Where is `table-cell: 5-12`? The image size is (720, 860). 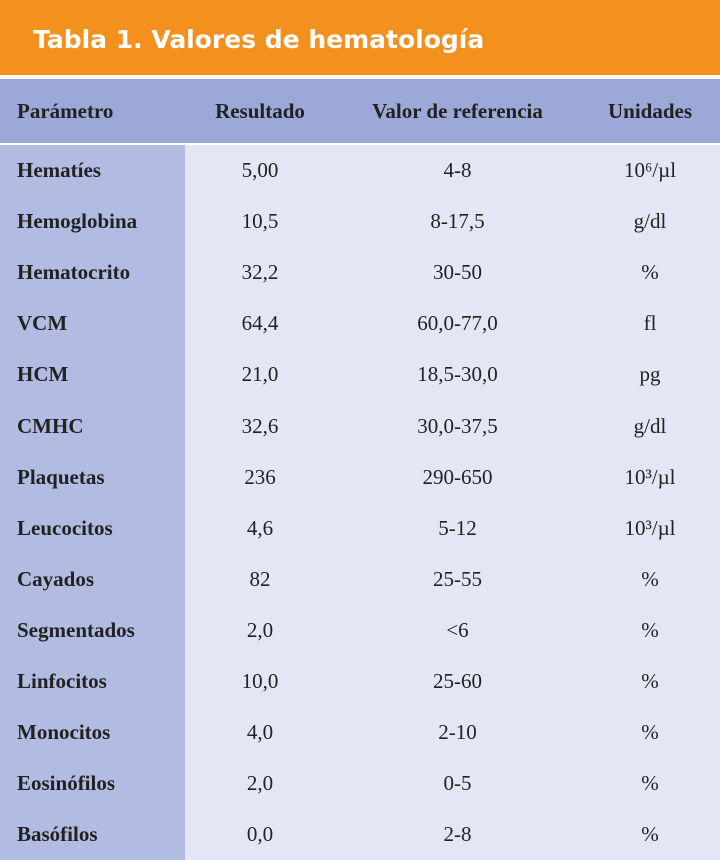
table-cell: 5-12 is located at coordinates (457, 527).